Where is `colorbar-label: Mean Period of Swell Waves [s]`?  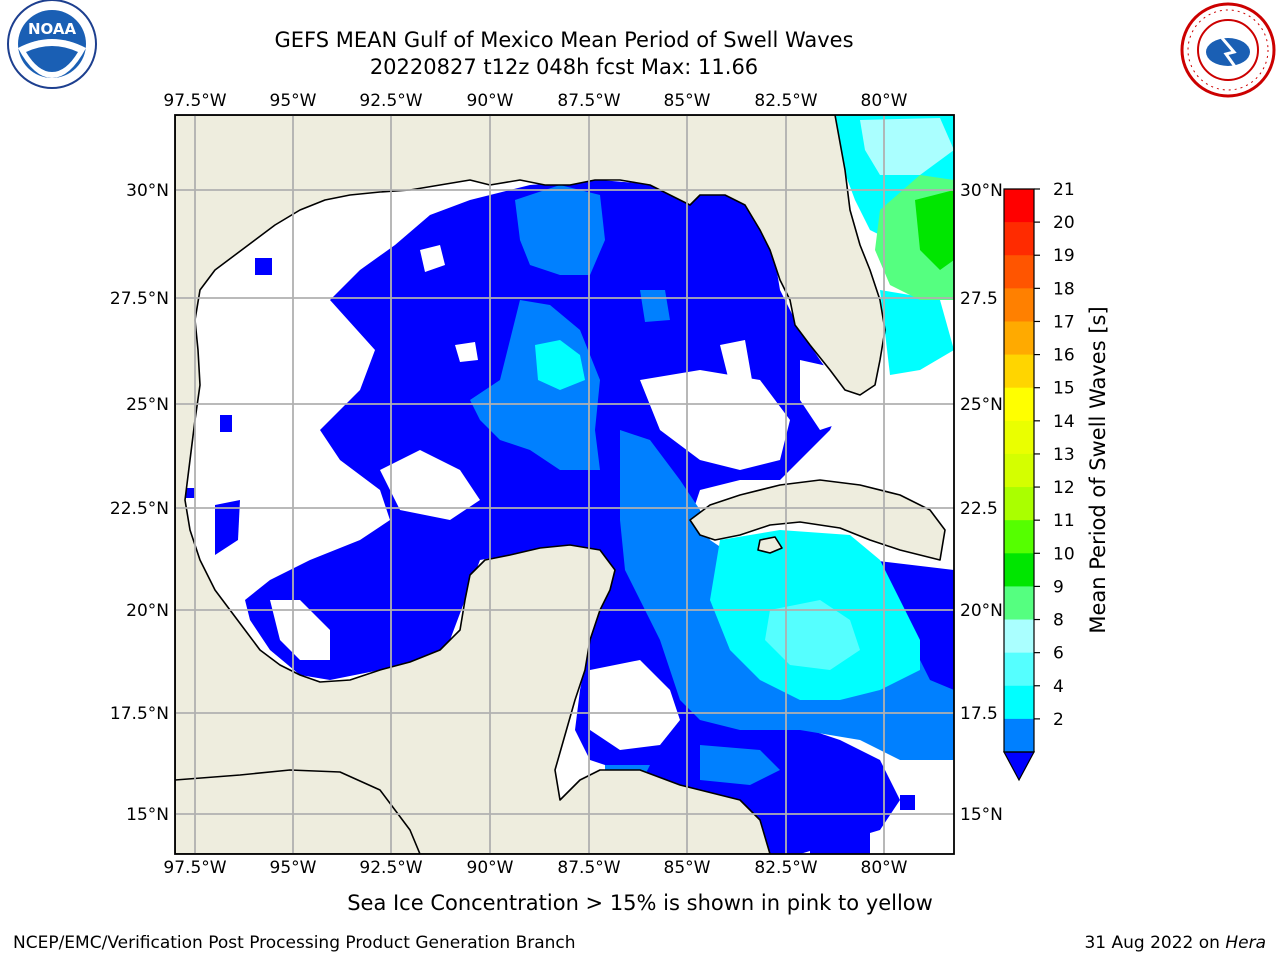
colorbar-label: Mean Period of Swell Waves [s] is located at coordinates (1098, 470).